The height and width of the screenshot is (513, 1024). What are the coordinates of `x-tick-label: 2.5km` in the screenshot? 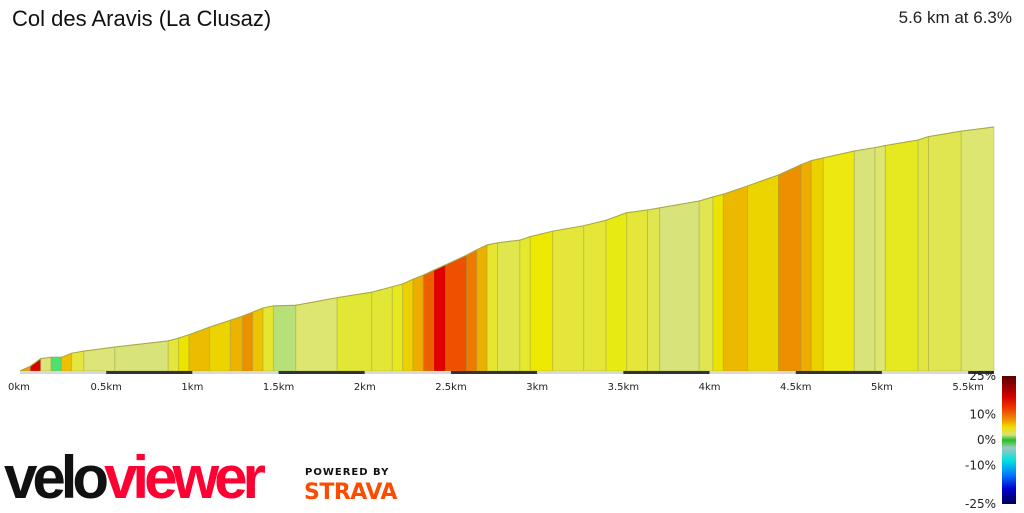 It's located at (450, 387).